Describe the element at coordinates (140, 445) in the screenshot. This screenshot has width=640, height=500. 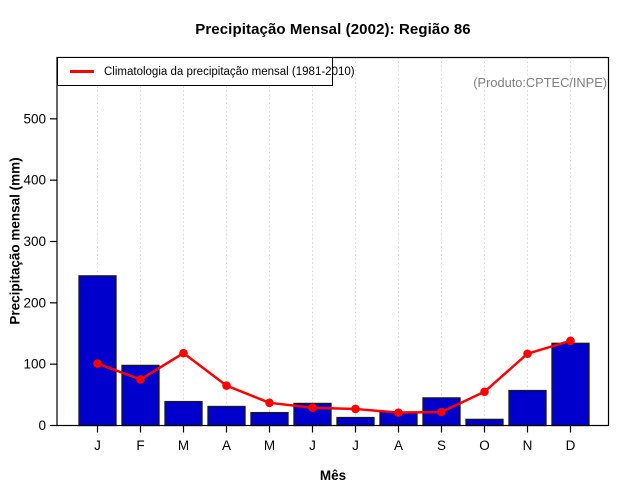
I see `x-tick-label: F` at that location.